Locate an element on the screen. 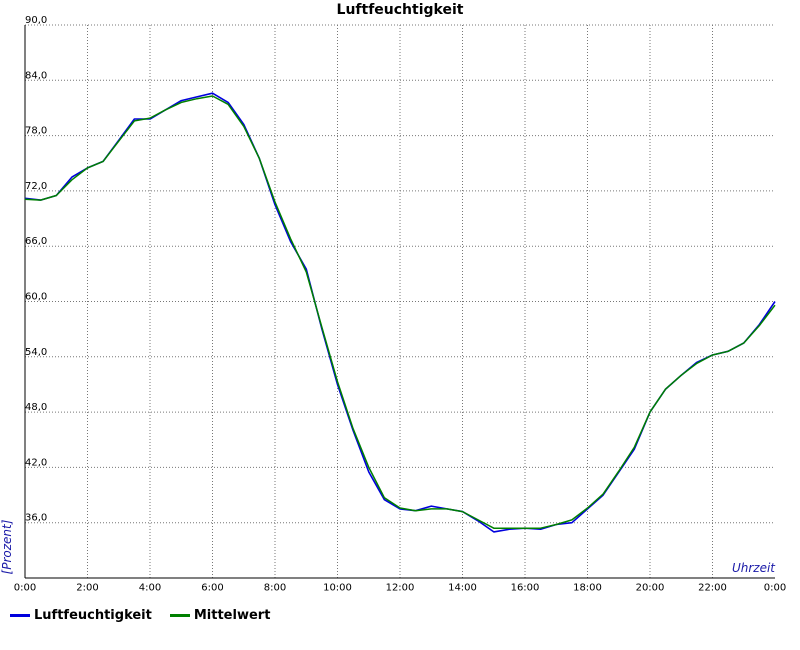 This screenshot has width=800, height=650. x-tick-label: 12:00 is located at coordinates (400, 587).